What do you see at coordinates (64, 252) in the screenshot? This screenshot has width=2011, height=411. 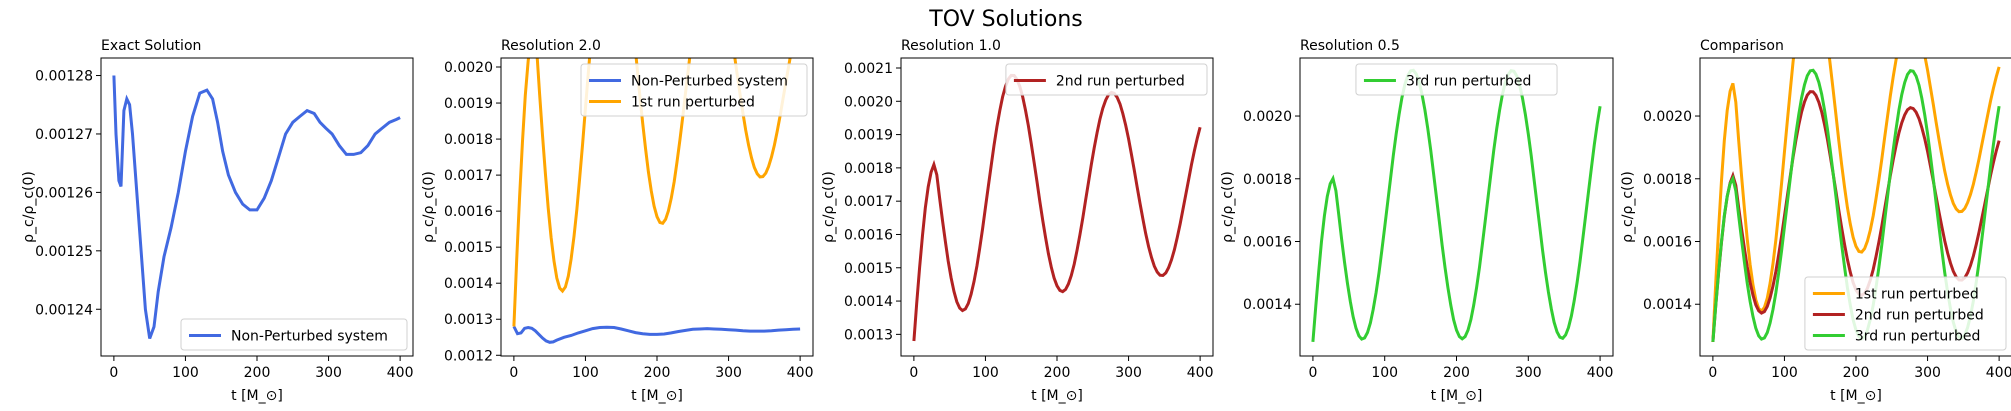 I see `y-tick-label: 0.00125` at bounding box center [64, 252].